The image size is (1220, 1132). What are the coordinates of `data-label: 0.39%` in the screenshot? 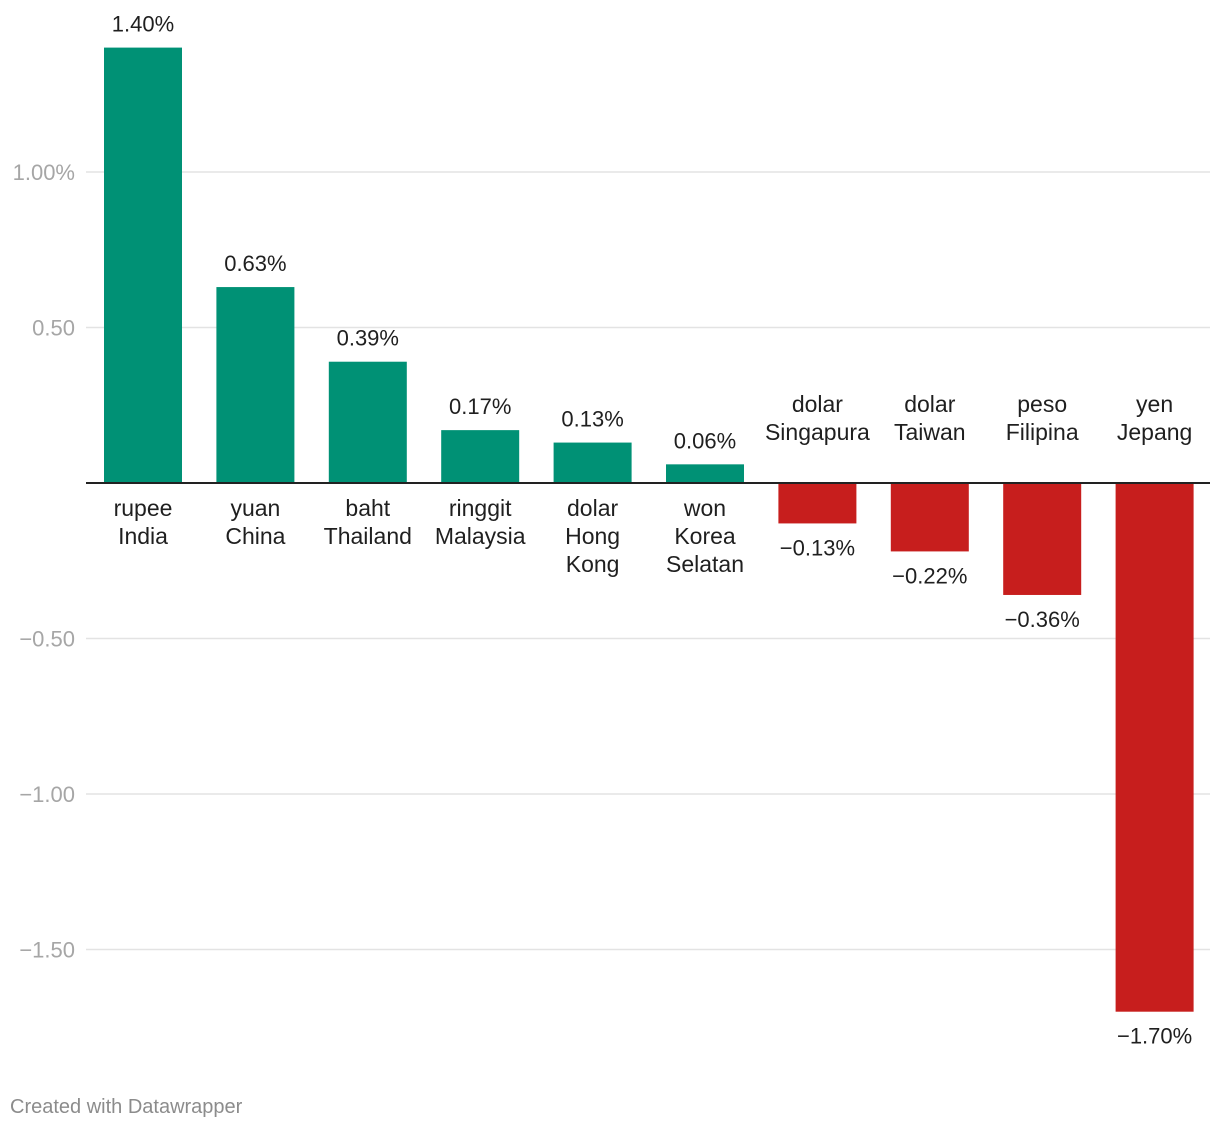 It's located at (368, 338).